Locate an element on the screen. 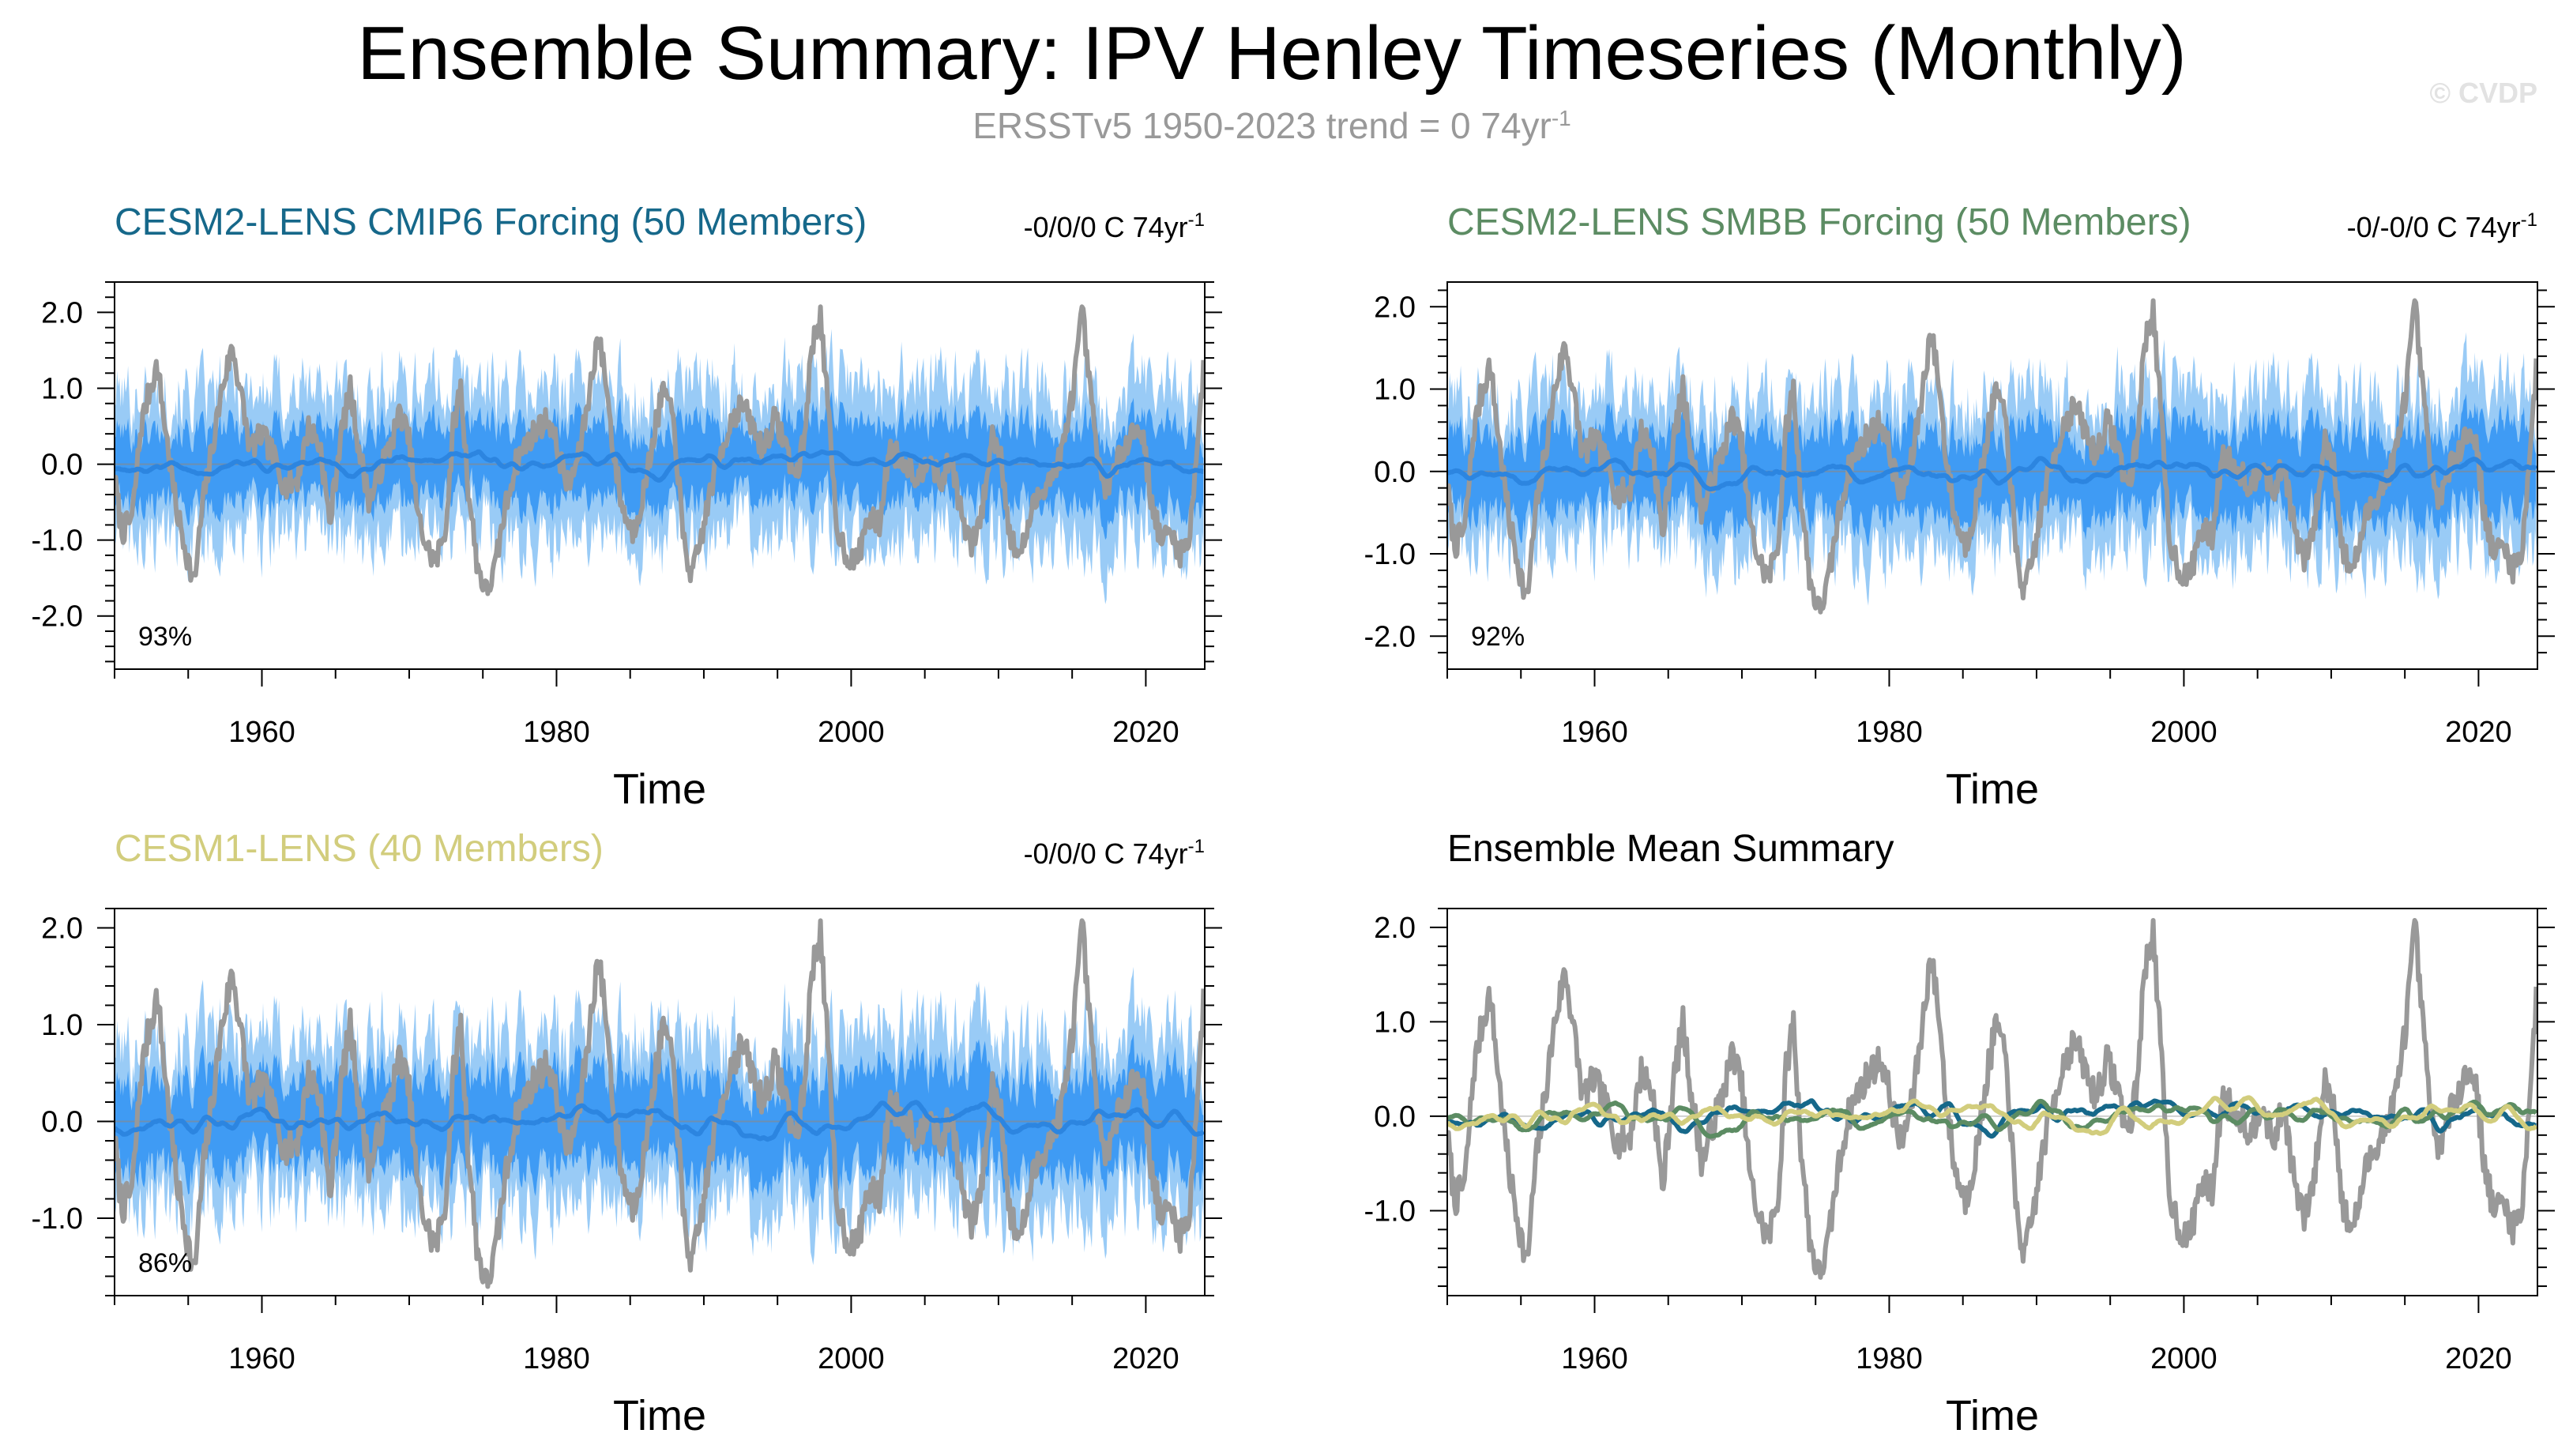 This screenshot has height=1456, width=2573. trend-text: -0/-0/0 C 74yr is located at coordinates (2434, 227).